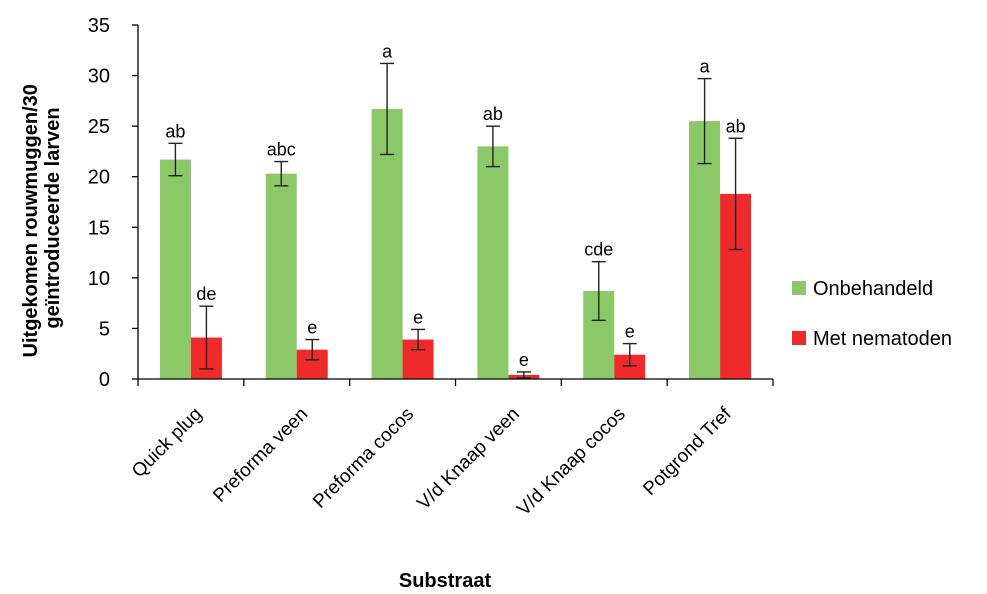 This screenshot has width=987, height=594. I want to click on x-category-label: V/d Knaap cocos, so click(571, 462).